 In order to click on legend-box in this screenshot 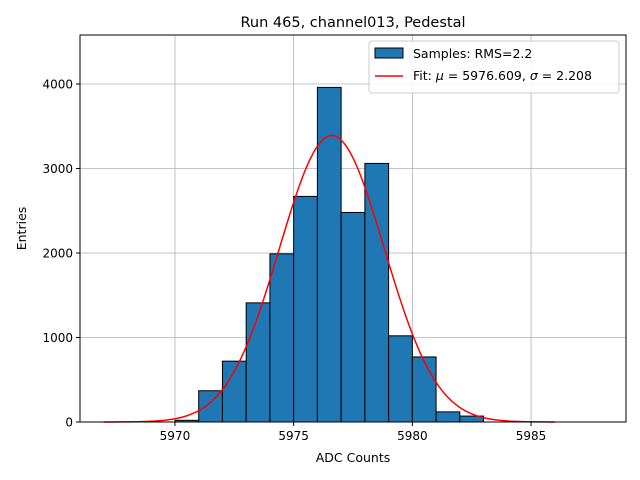, I will do `click(494, 67)`.